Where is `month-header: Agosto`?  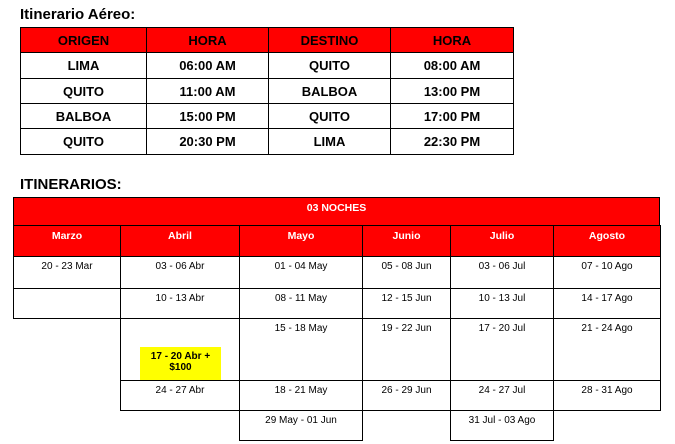 month-header: Agosto is located at coordinates (607, 241).